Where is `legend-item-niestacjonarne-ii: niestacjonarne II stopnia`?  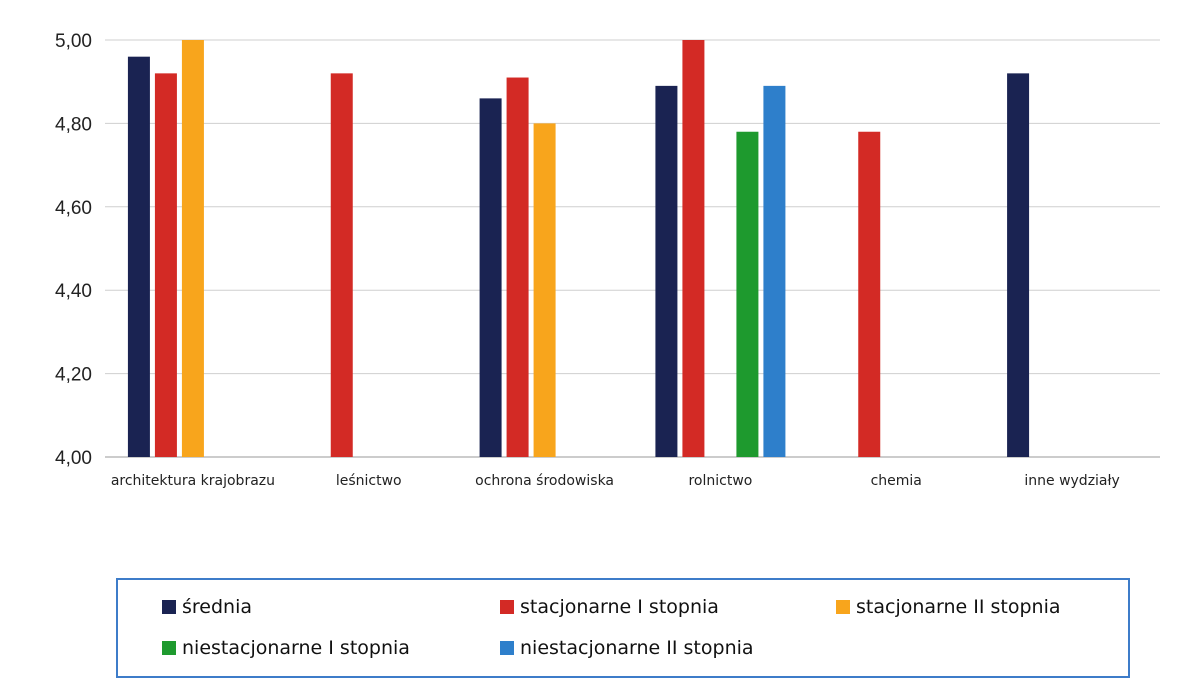 legend-item-niestacjonarne-ii: niestacjonarne II stopnia is located at coordinates (627, 648).